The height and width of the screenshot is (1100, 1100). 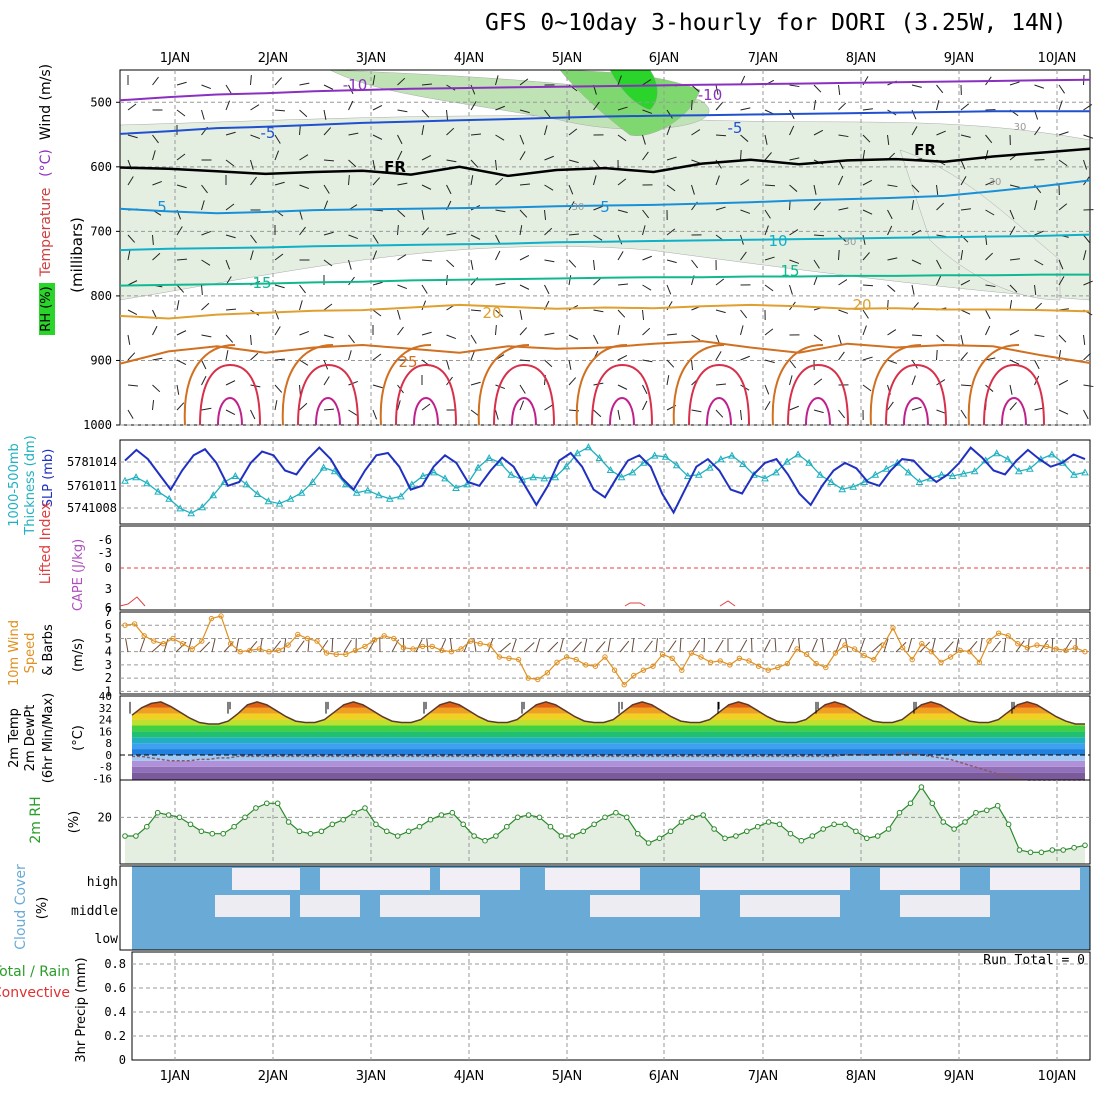 I want to click on surface-cells, so click(x=614, y=385).